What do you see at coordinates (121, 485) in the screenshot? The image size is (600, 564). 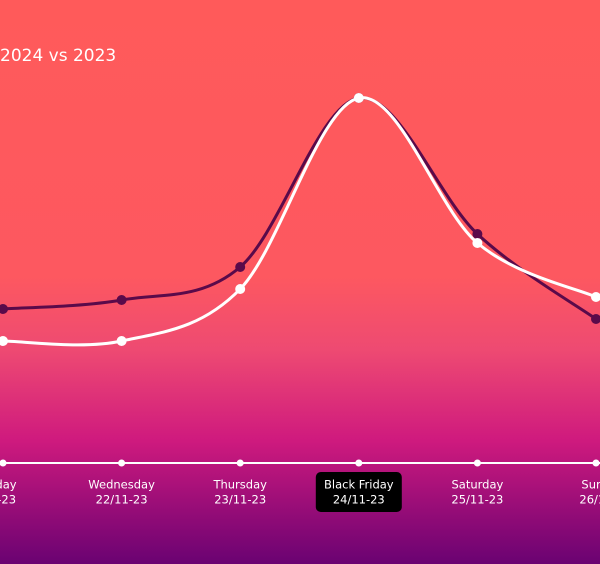 I see `x-tick-label: Wednesday` at bounding box center [121, 485].